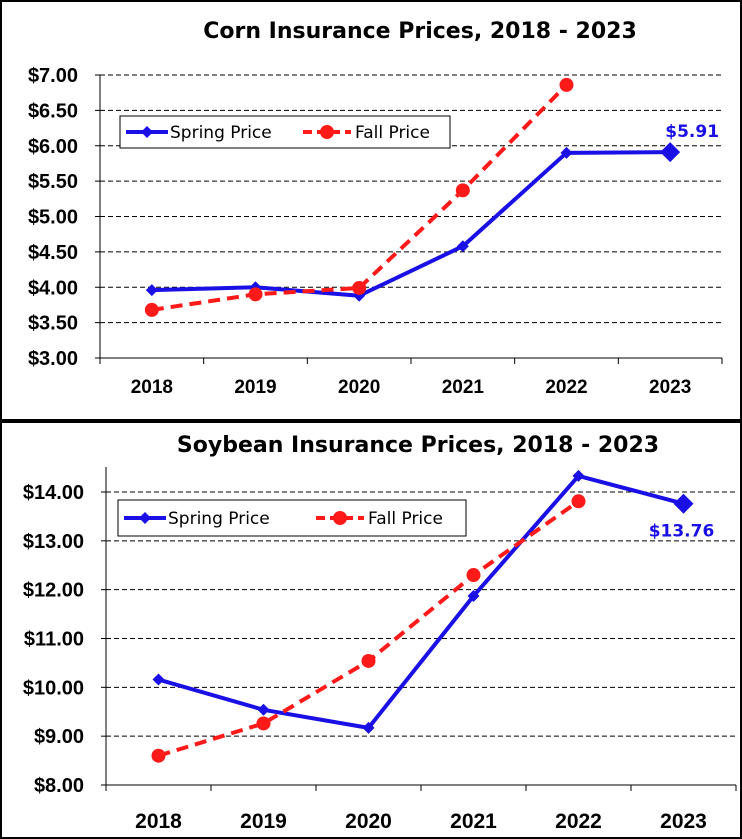  Describe the element at coordinates (53, 147) in the screenshot. I see `y-tick-label: $6.00` at that location.